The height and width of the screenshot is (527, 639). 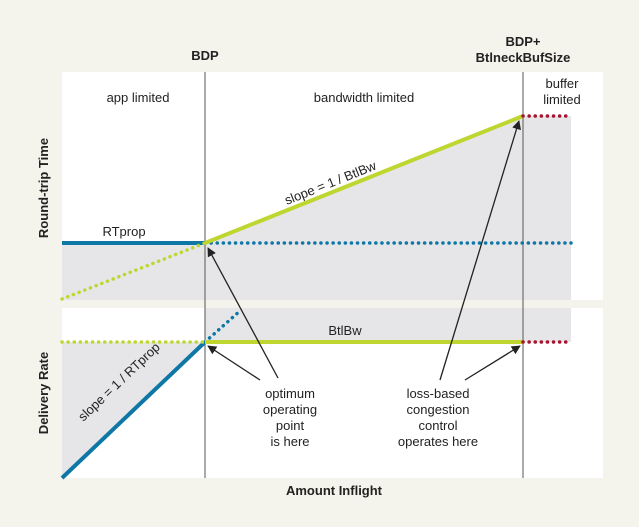 What do you see at coordinates (523, 57) in the screenshot?
I see `bdp-buf-label-line2: BtlneckBufSize` at bounding box center [523, 57].